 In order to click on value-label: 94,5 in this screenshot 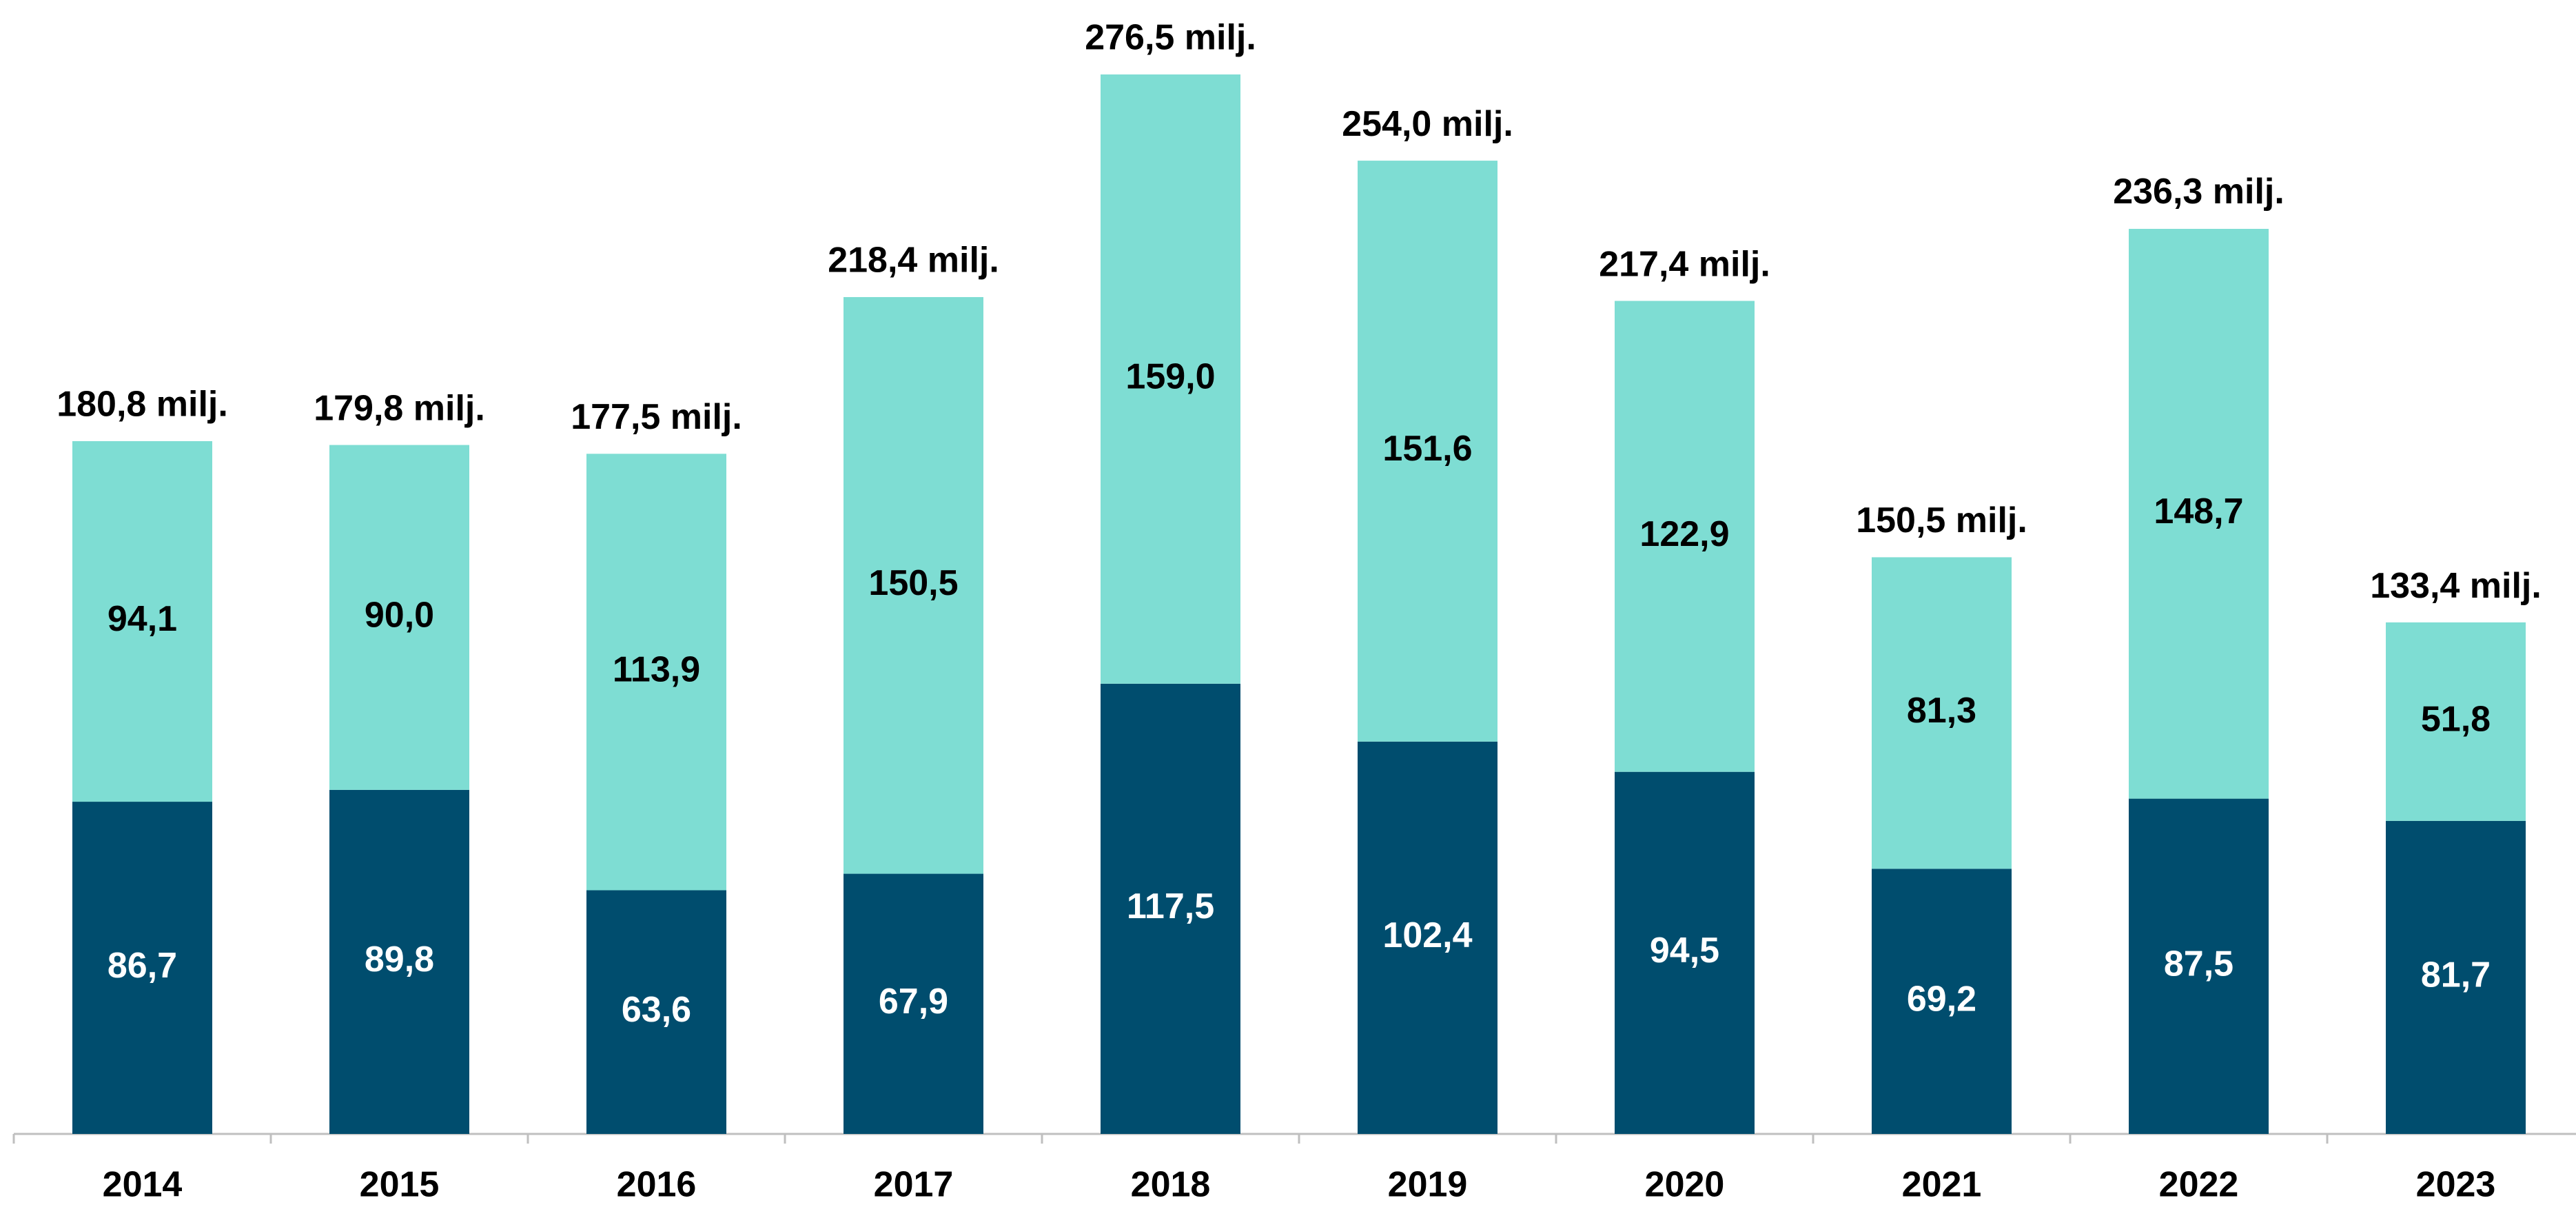, I will do `click(1684, 951)`.